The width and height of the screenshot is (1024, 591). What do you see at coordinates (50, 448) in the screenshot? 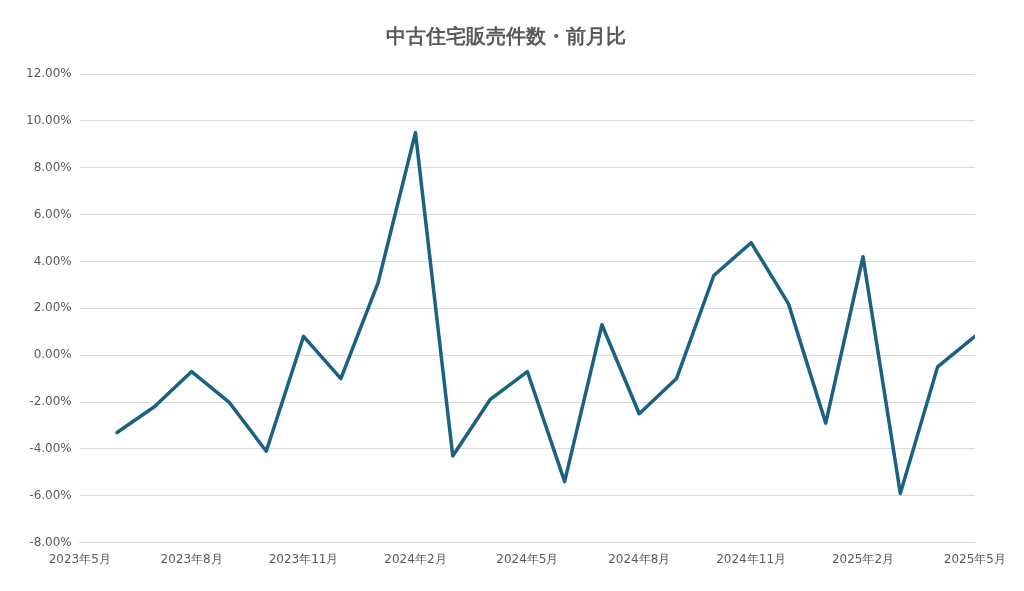
I see `y-tick-label: -4.00%` at bounding box center [50, 448].